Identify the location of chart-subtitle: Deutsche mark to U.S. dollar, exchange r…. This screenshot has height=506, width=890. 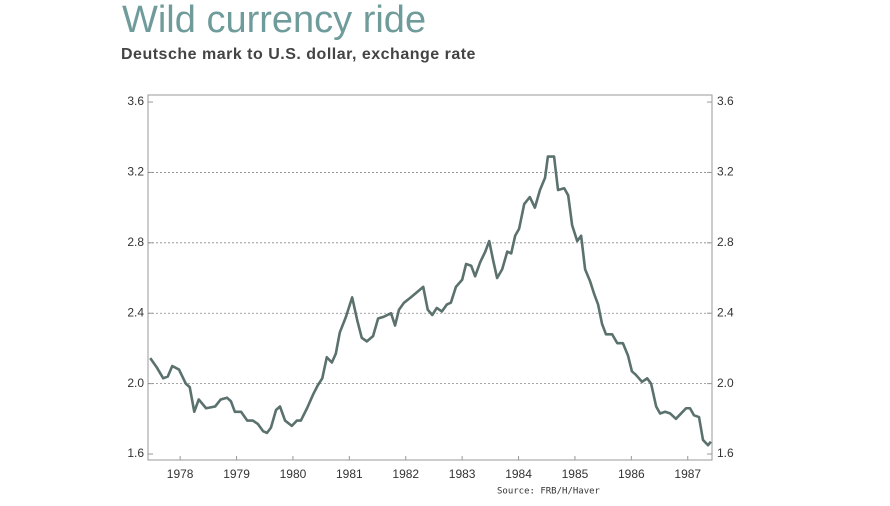
(298, 54).